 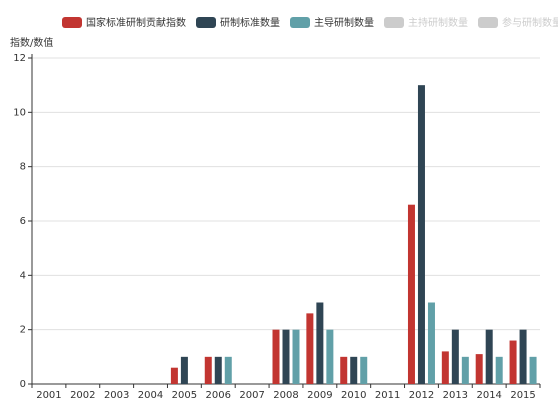 What do you see at coordinates (455, 395) in the screenshot?
I see `x-tick-label: 2013` at bounding box center [455, 395].